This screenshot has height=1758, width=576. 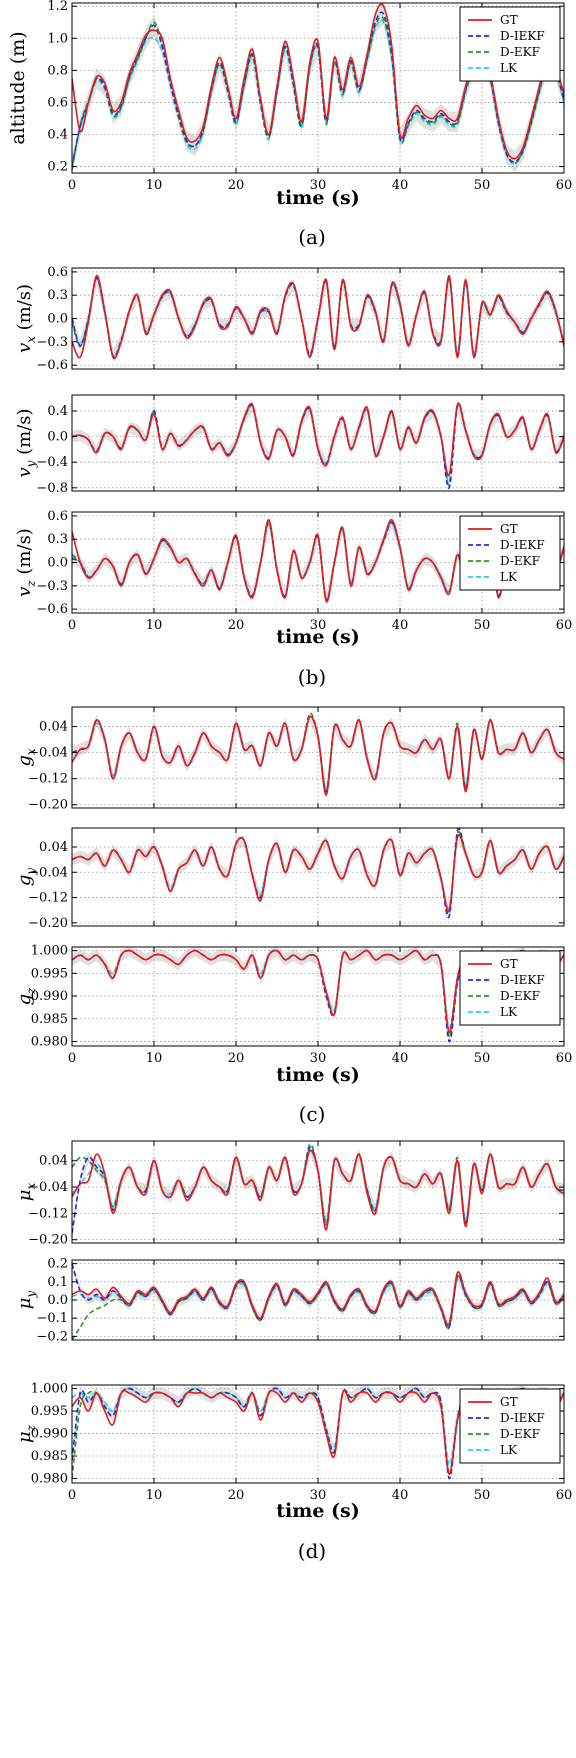 What do you see at coordinates (49, 973) in the screenshot?
I see `y-tick-label: 0.995` at bounding box center [49, 973].